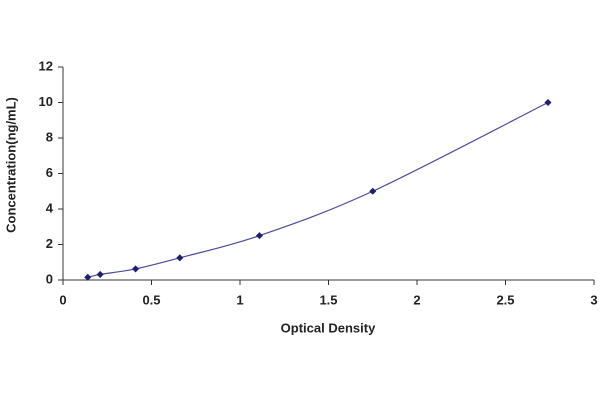 This screenshot has width=600, height=400. What do you see at coordinates (46, 65) in the screenshot?
I see `y-tick-label: 12` at bounding box center [46, 65].